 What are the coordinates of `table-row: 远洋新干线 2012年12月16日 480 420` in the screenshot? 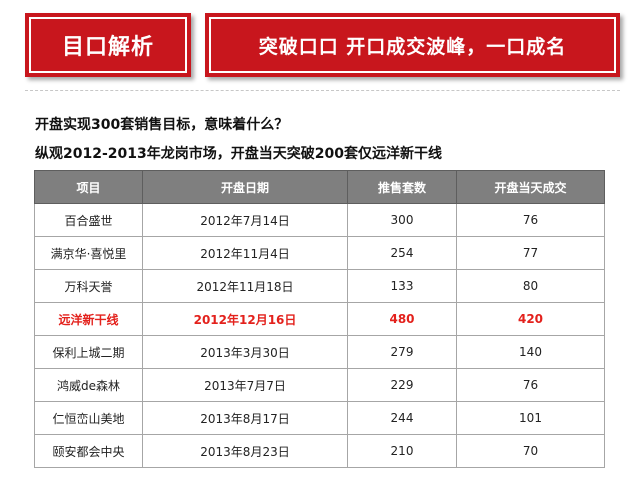 It's located at (319, 319).